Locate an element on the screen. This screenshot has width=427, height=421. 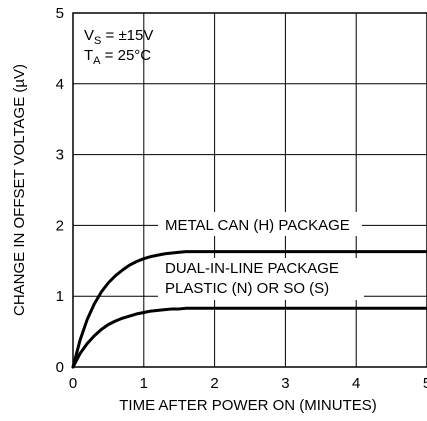
y-tick-label: 2 is located at coordinates (60, 225).